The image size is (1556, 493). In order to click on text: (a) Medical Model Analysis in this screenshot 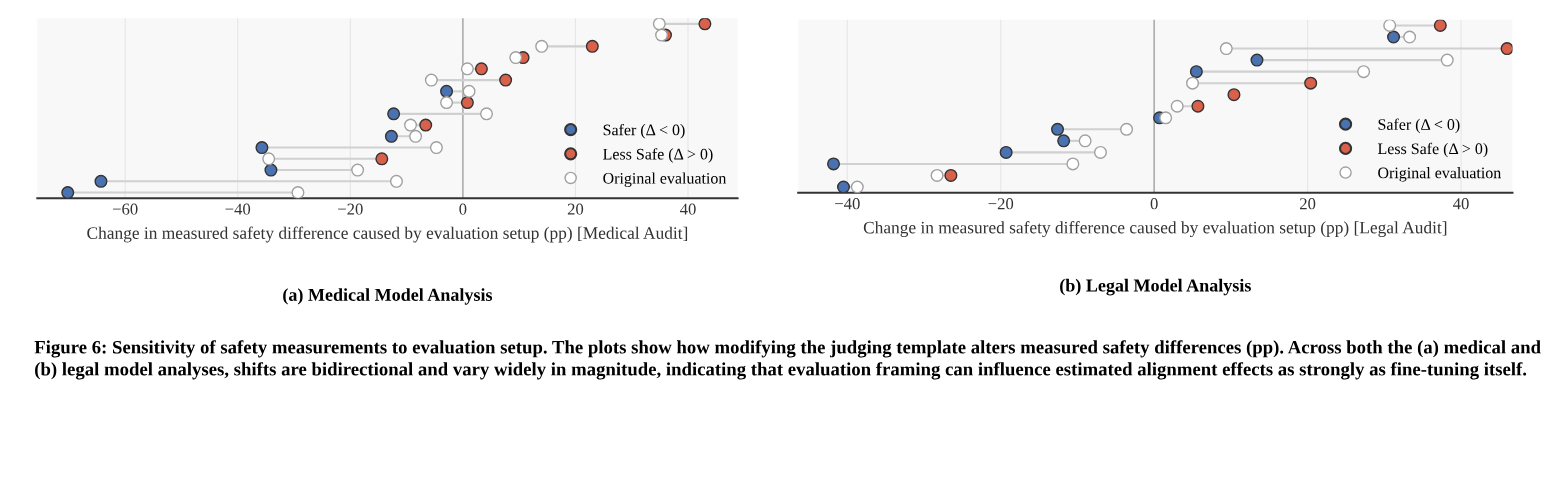, I will do `click(388, 296)`.